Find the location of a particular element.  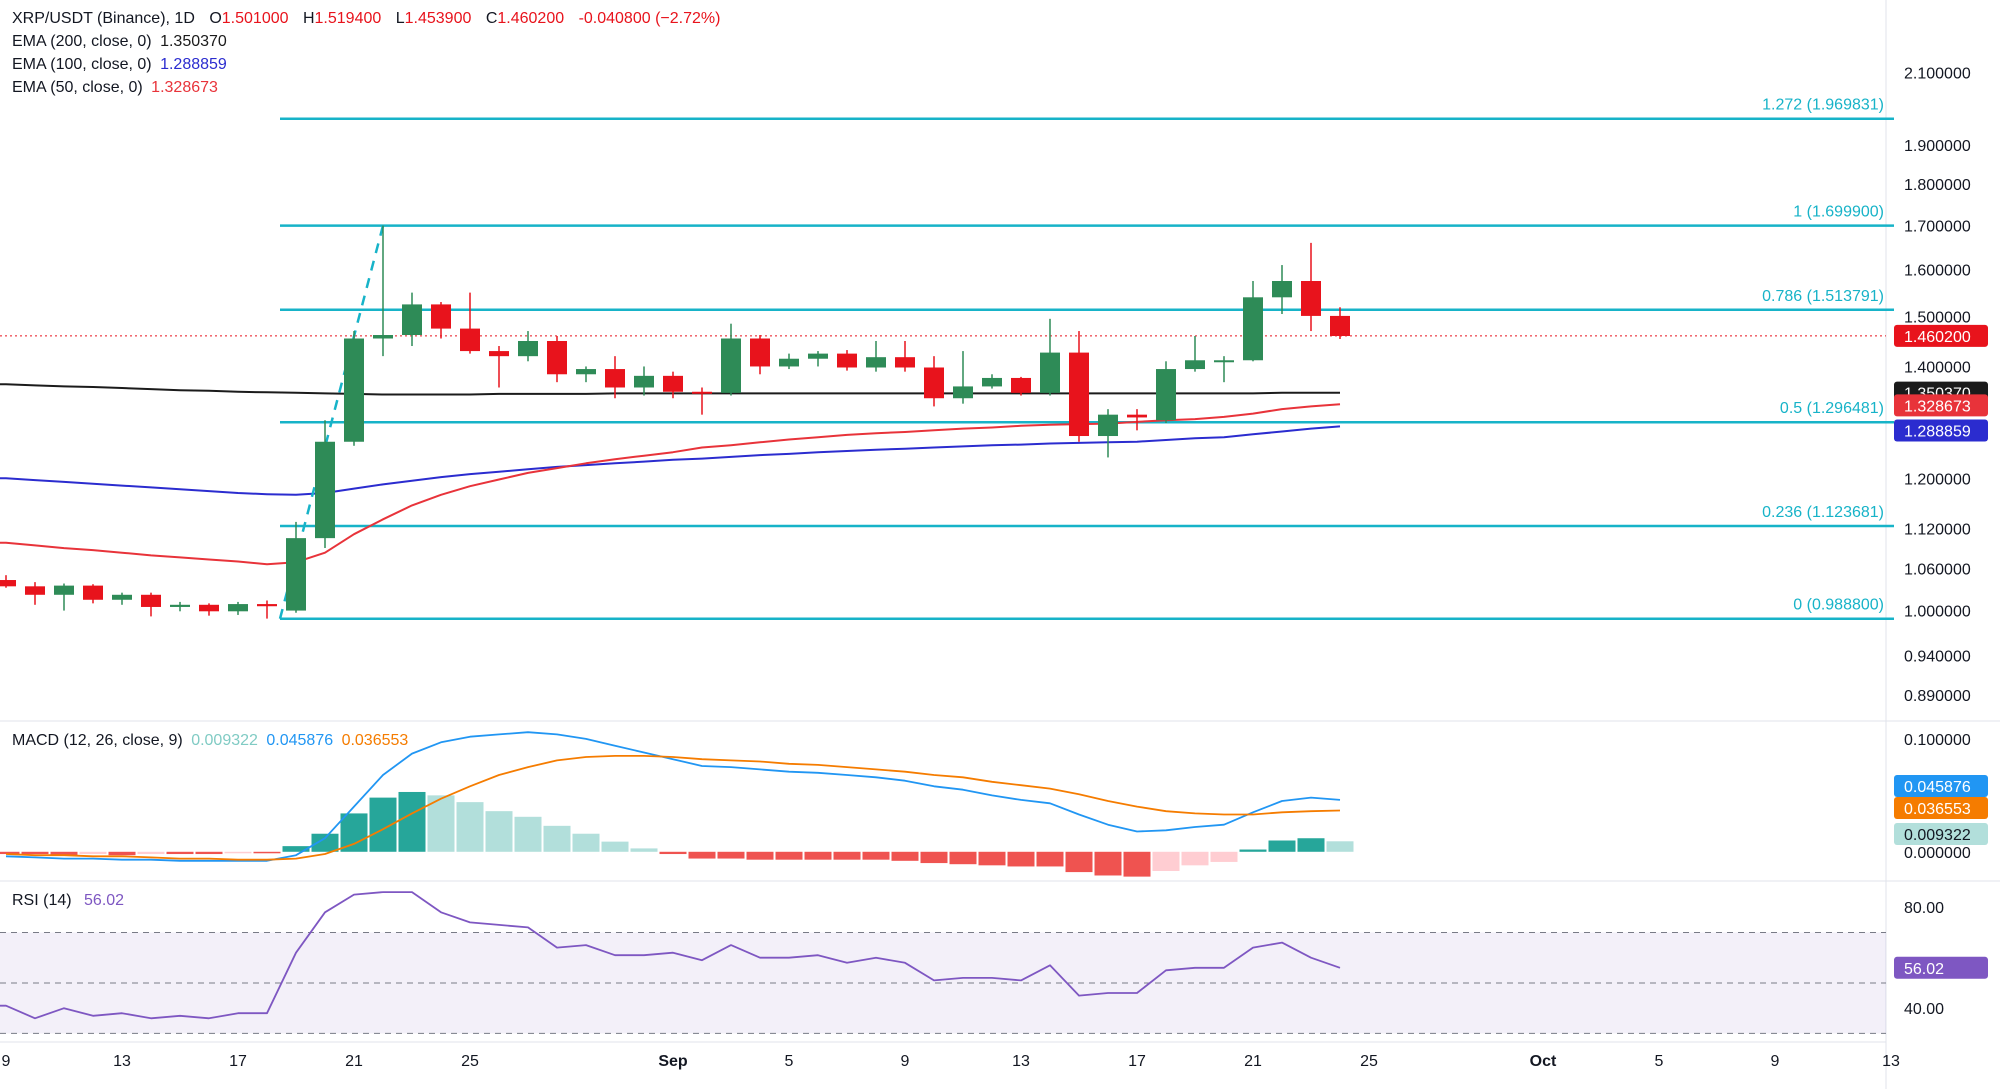

time-axis-label-13: 13 is located at coordinates (122, 1061).